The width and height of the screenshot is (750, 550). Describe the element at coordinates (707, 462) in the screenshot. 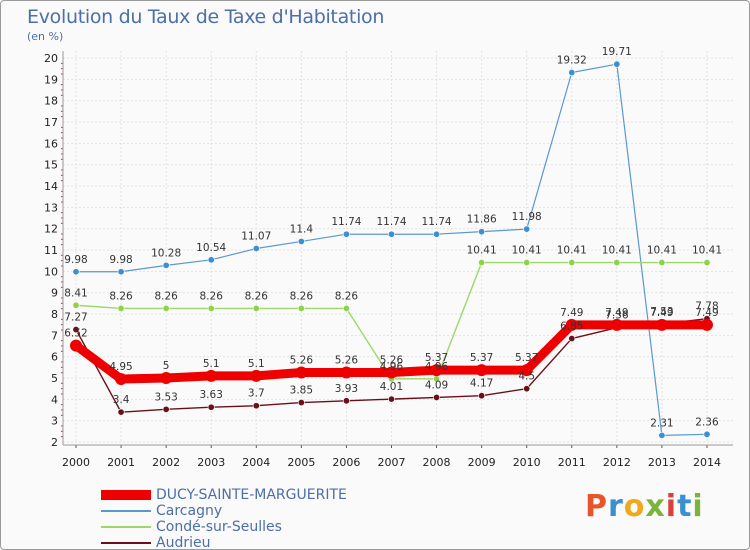

I see `x-tick-label: 2014` at that location.